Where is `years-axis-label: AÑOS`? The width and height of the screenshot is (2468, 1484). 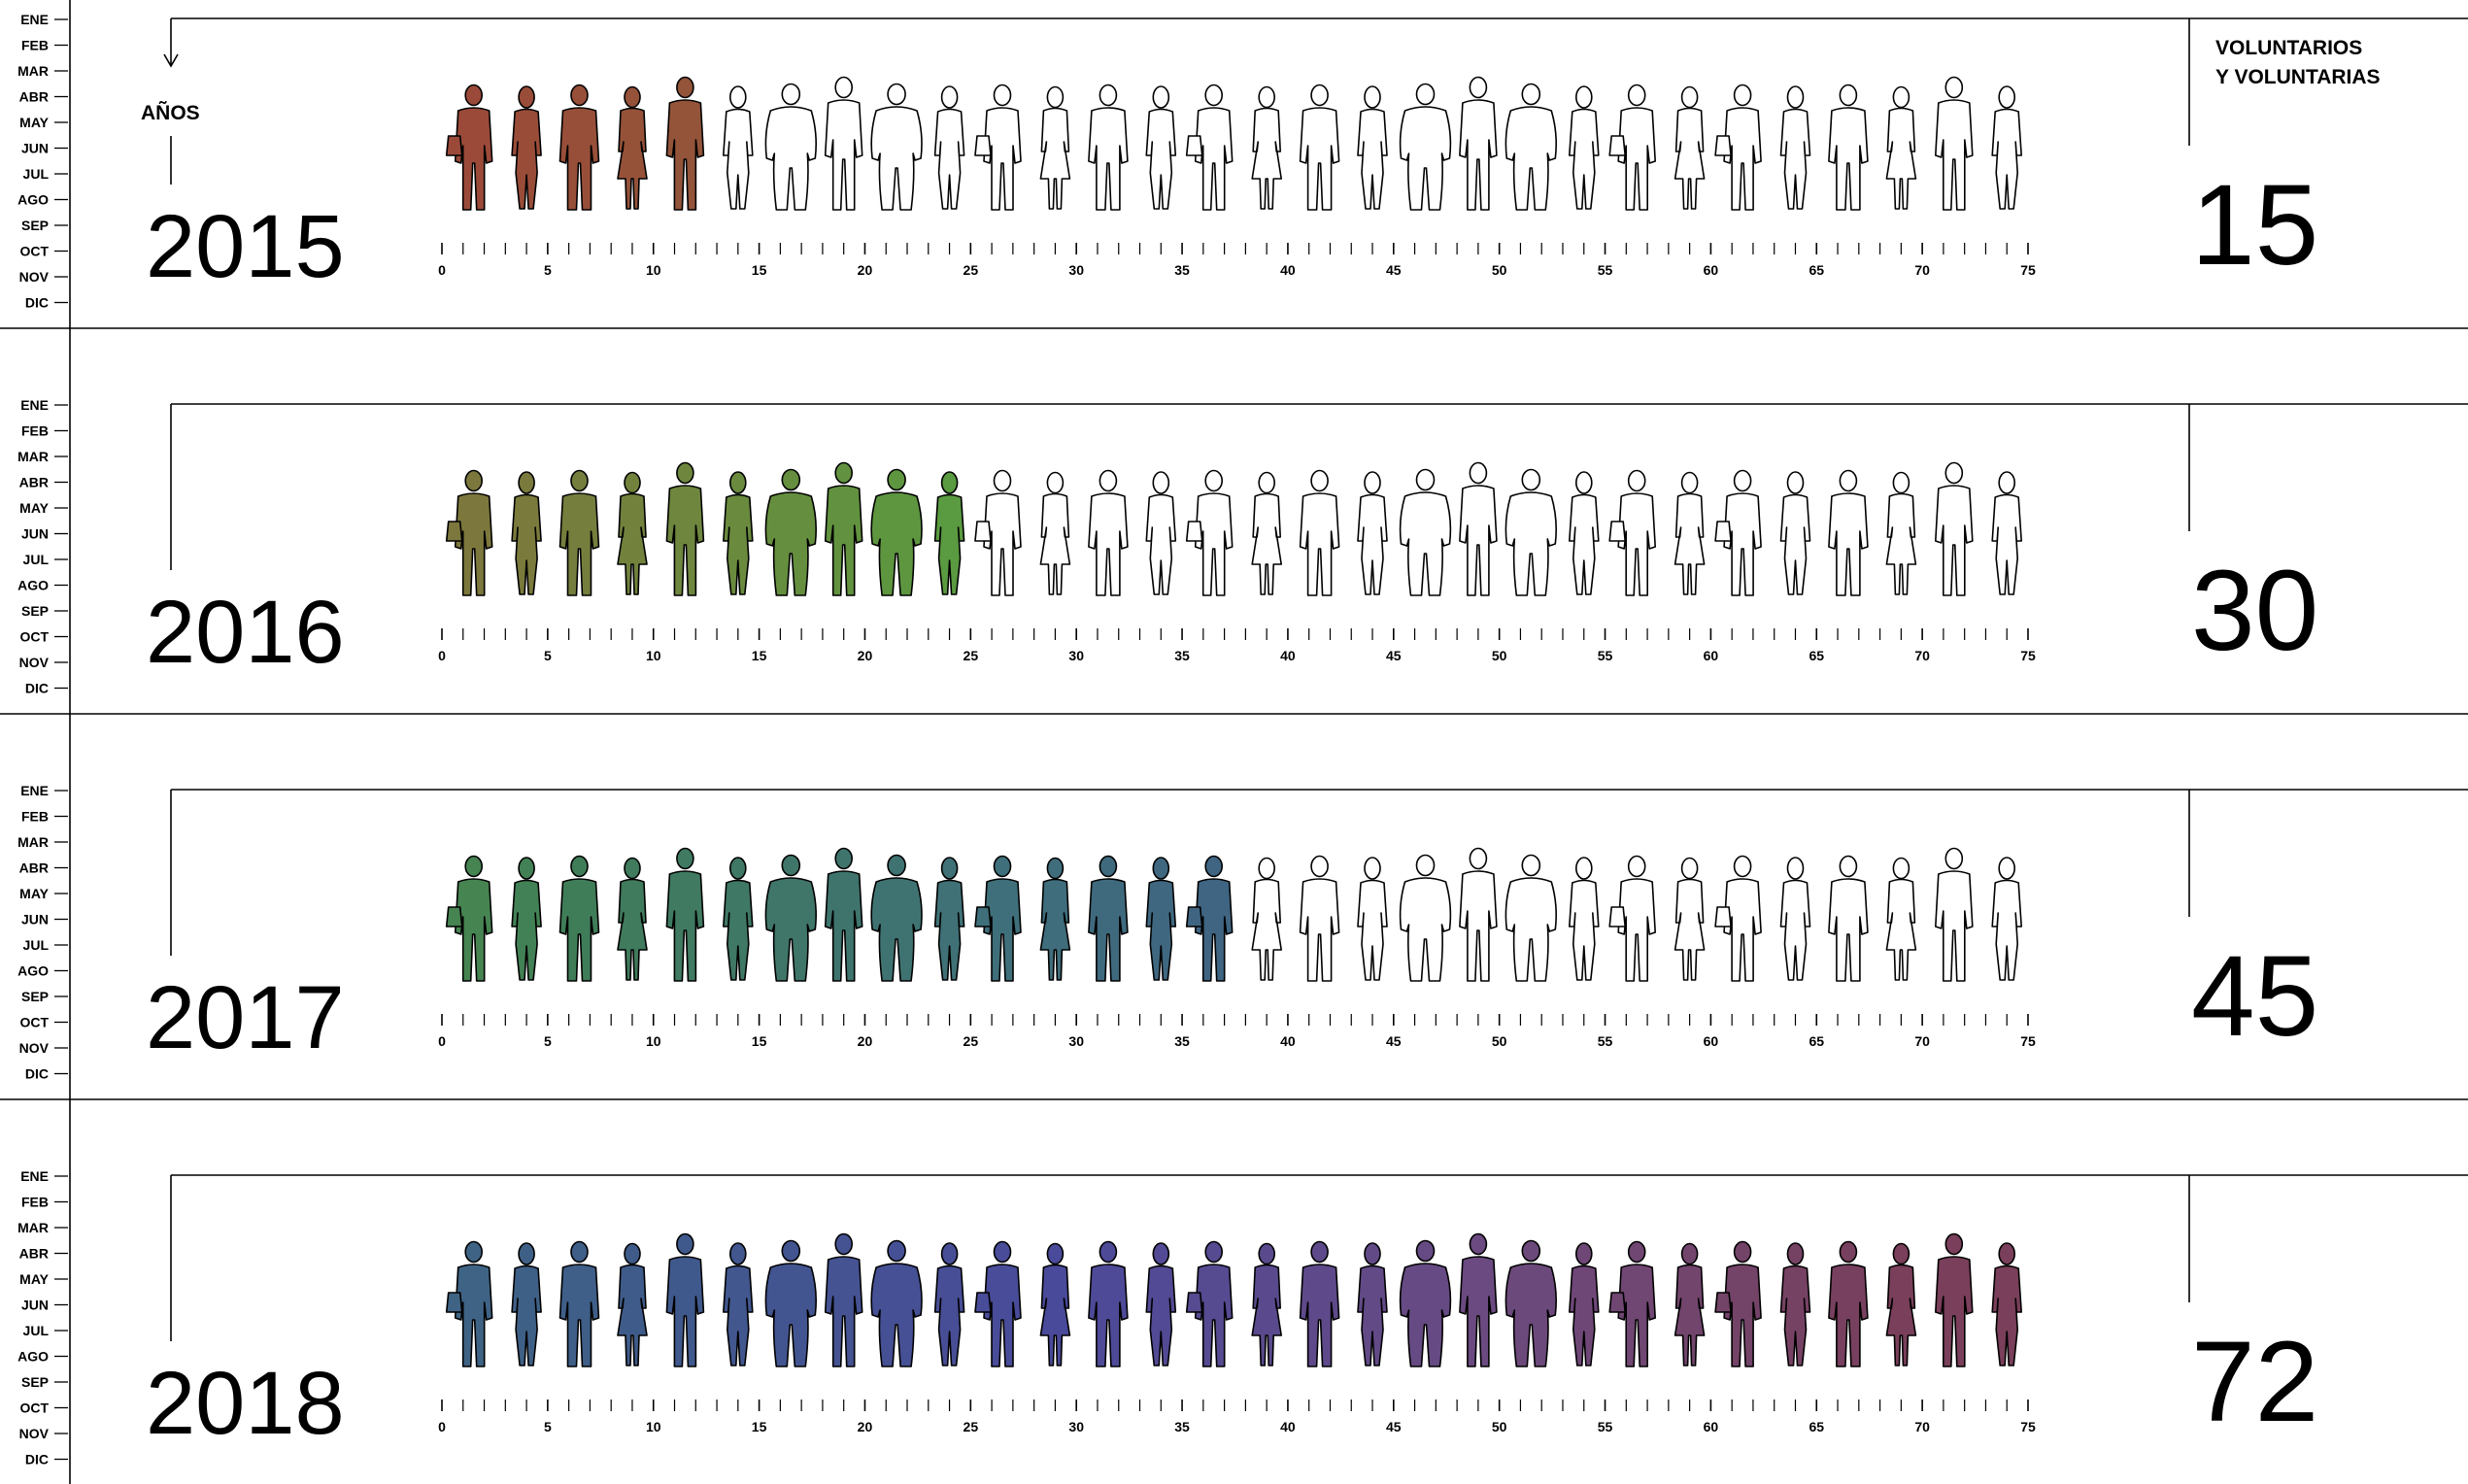 years-axis-label: AÑOS is located at coordinates (170, 113).